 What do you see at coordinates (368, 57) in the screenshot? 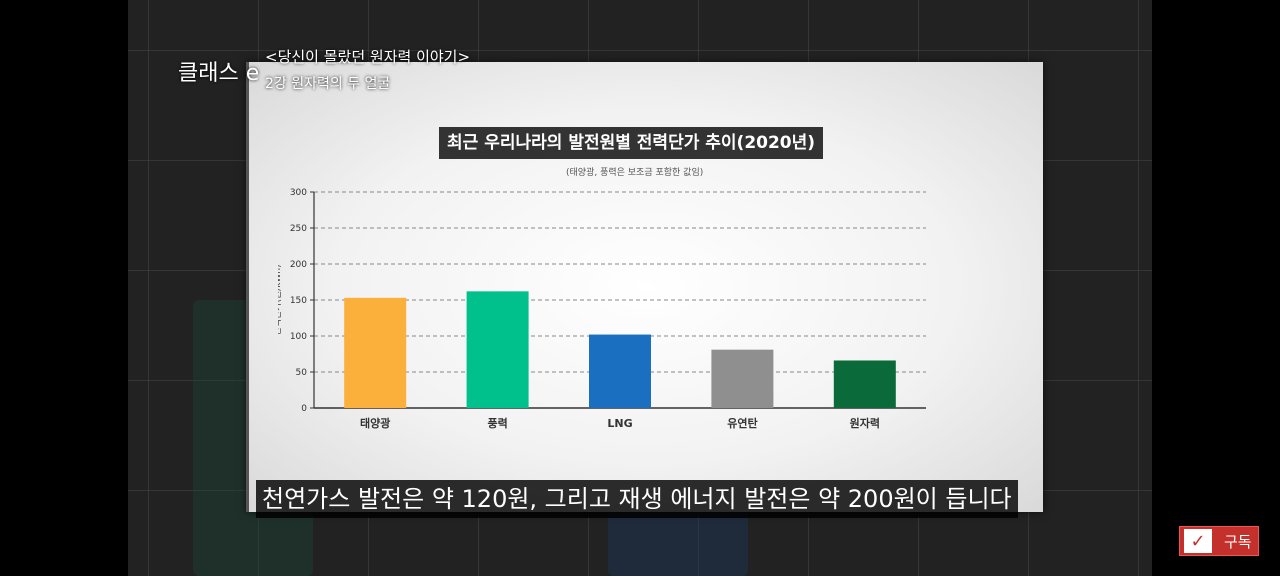
I see `lecture-title: <당신이 몰랐던 원자력 이야기>` at bounding box center [368, 57].